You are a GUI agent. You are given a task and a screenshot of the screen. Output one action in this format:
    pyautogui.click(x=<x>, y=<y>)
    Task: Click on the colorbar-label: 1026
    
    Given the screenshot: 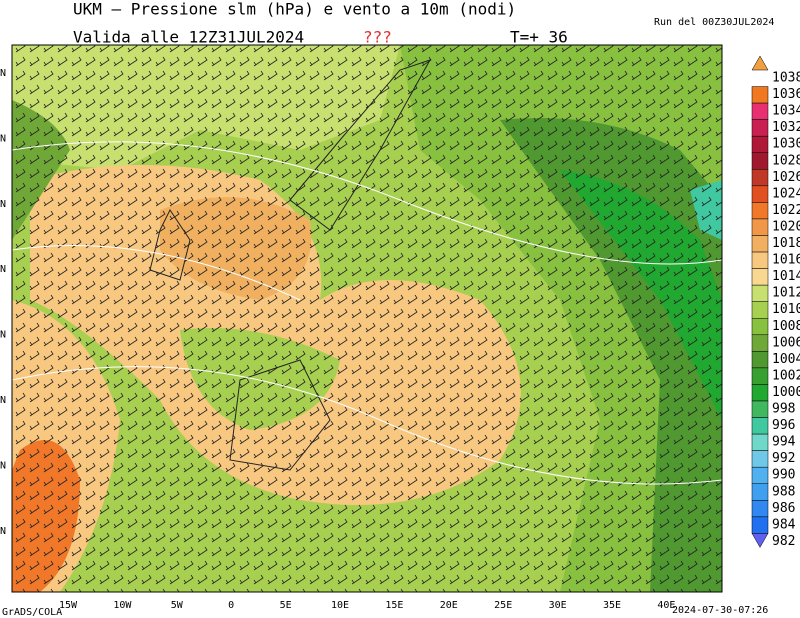 What is the action you would take?
    pyautogui.click(x=786, y=177)
    